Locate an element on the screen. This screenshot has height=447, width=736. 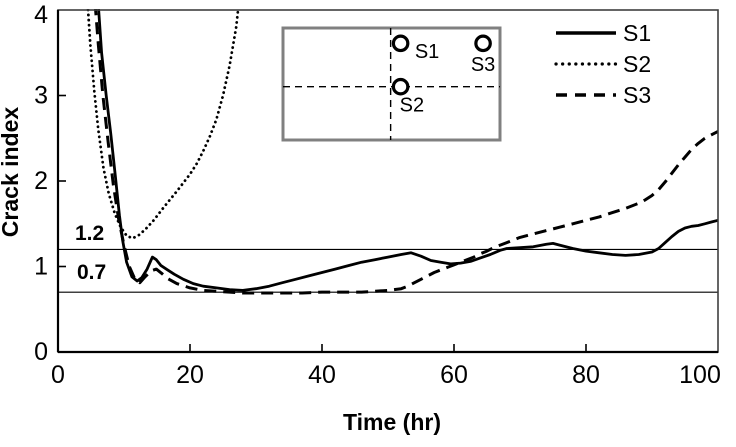
inset-outline is located at coordinates (391, 84).